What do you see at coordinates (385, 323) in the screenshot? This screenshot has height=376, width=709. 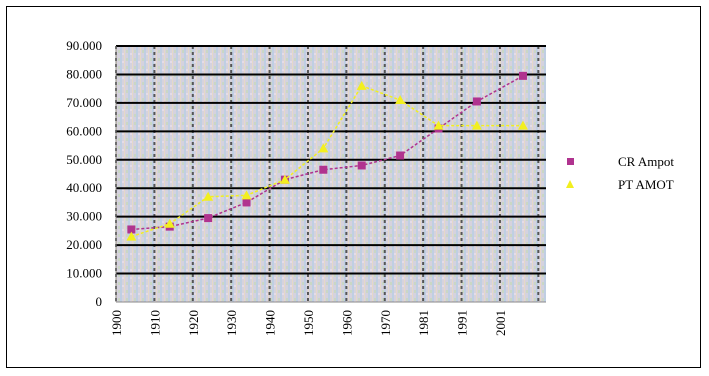 I see `x-tick-label: 1970` at bounding box center [385, 323].